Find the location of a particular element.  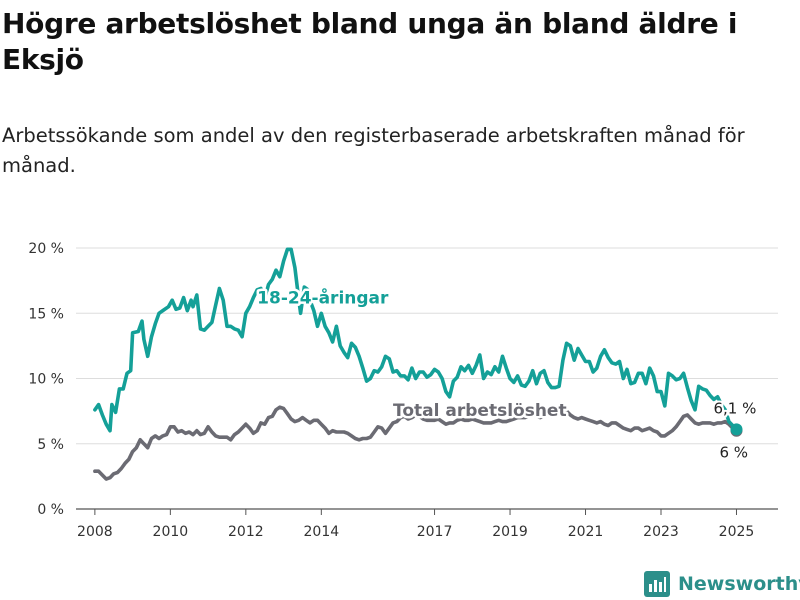

end-value-label-1: 6 % is located at coordinates (733, 453).